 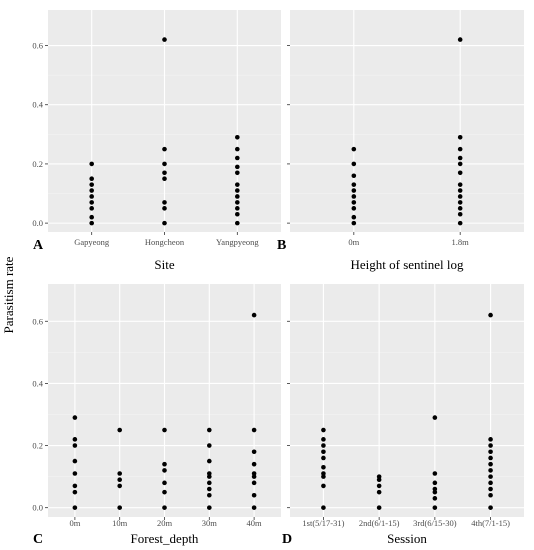 I want to click on panel-letter: A, so click(x=38, y=245).